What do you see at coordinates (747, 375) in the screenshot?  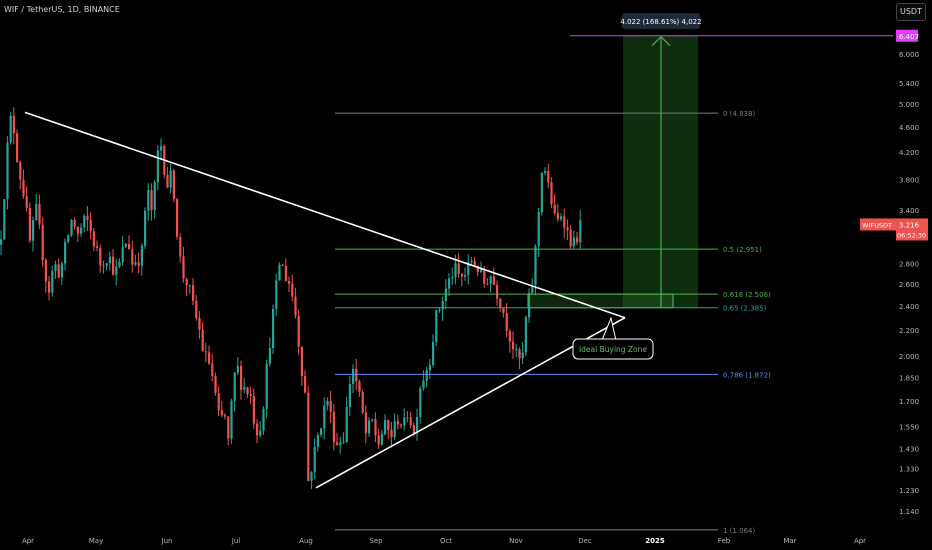 I see `fib-label: 0.786 (1.872)` at bounding box center [747, 375].